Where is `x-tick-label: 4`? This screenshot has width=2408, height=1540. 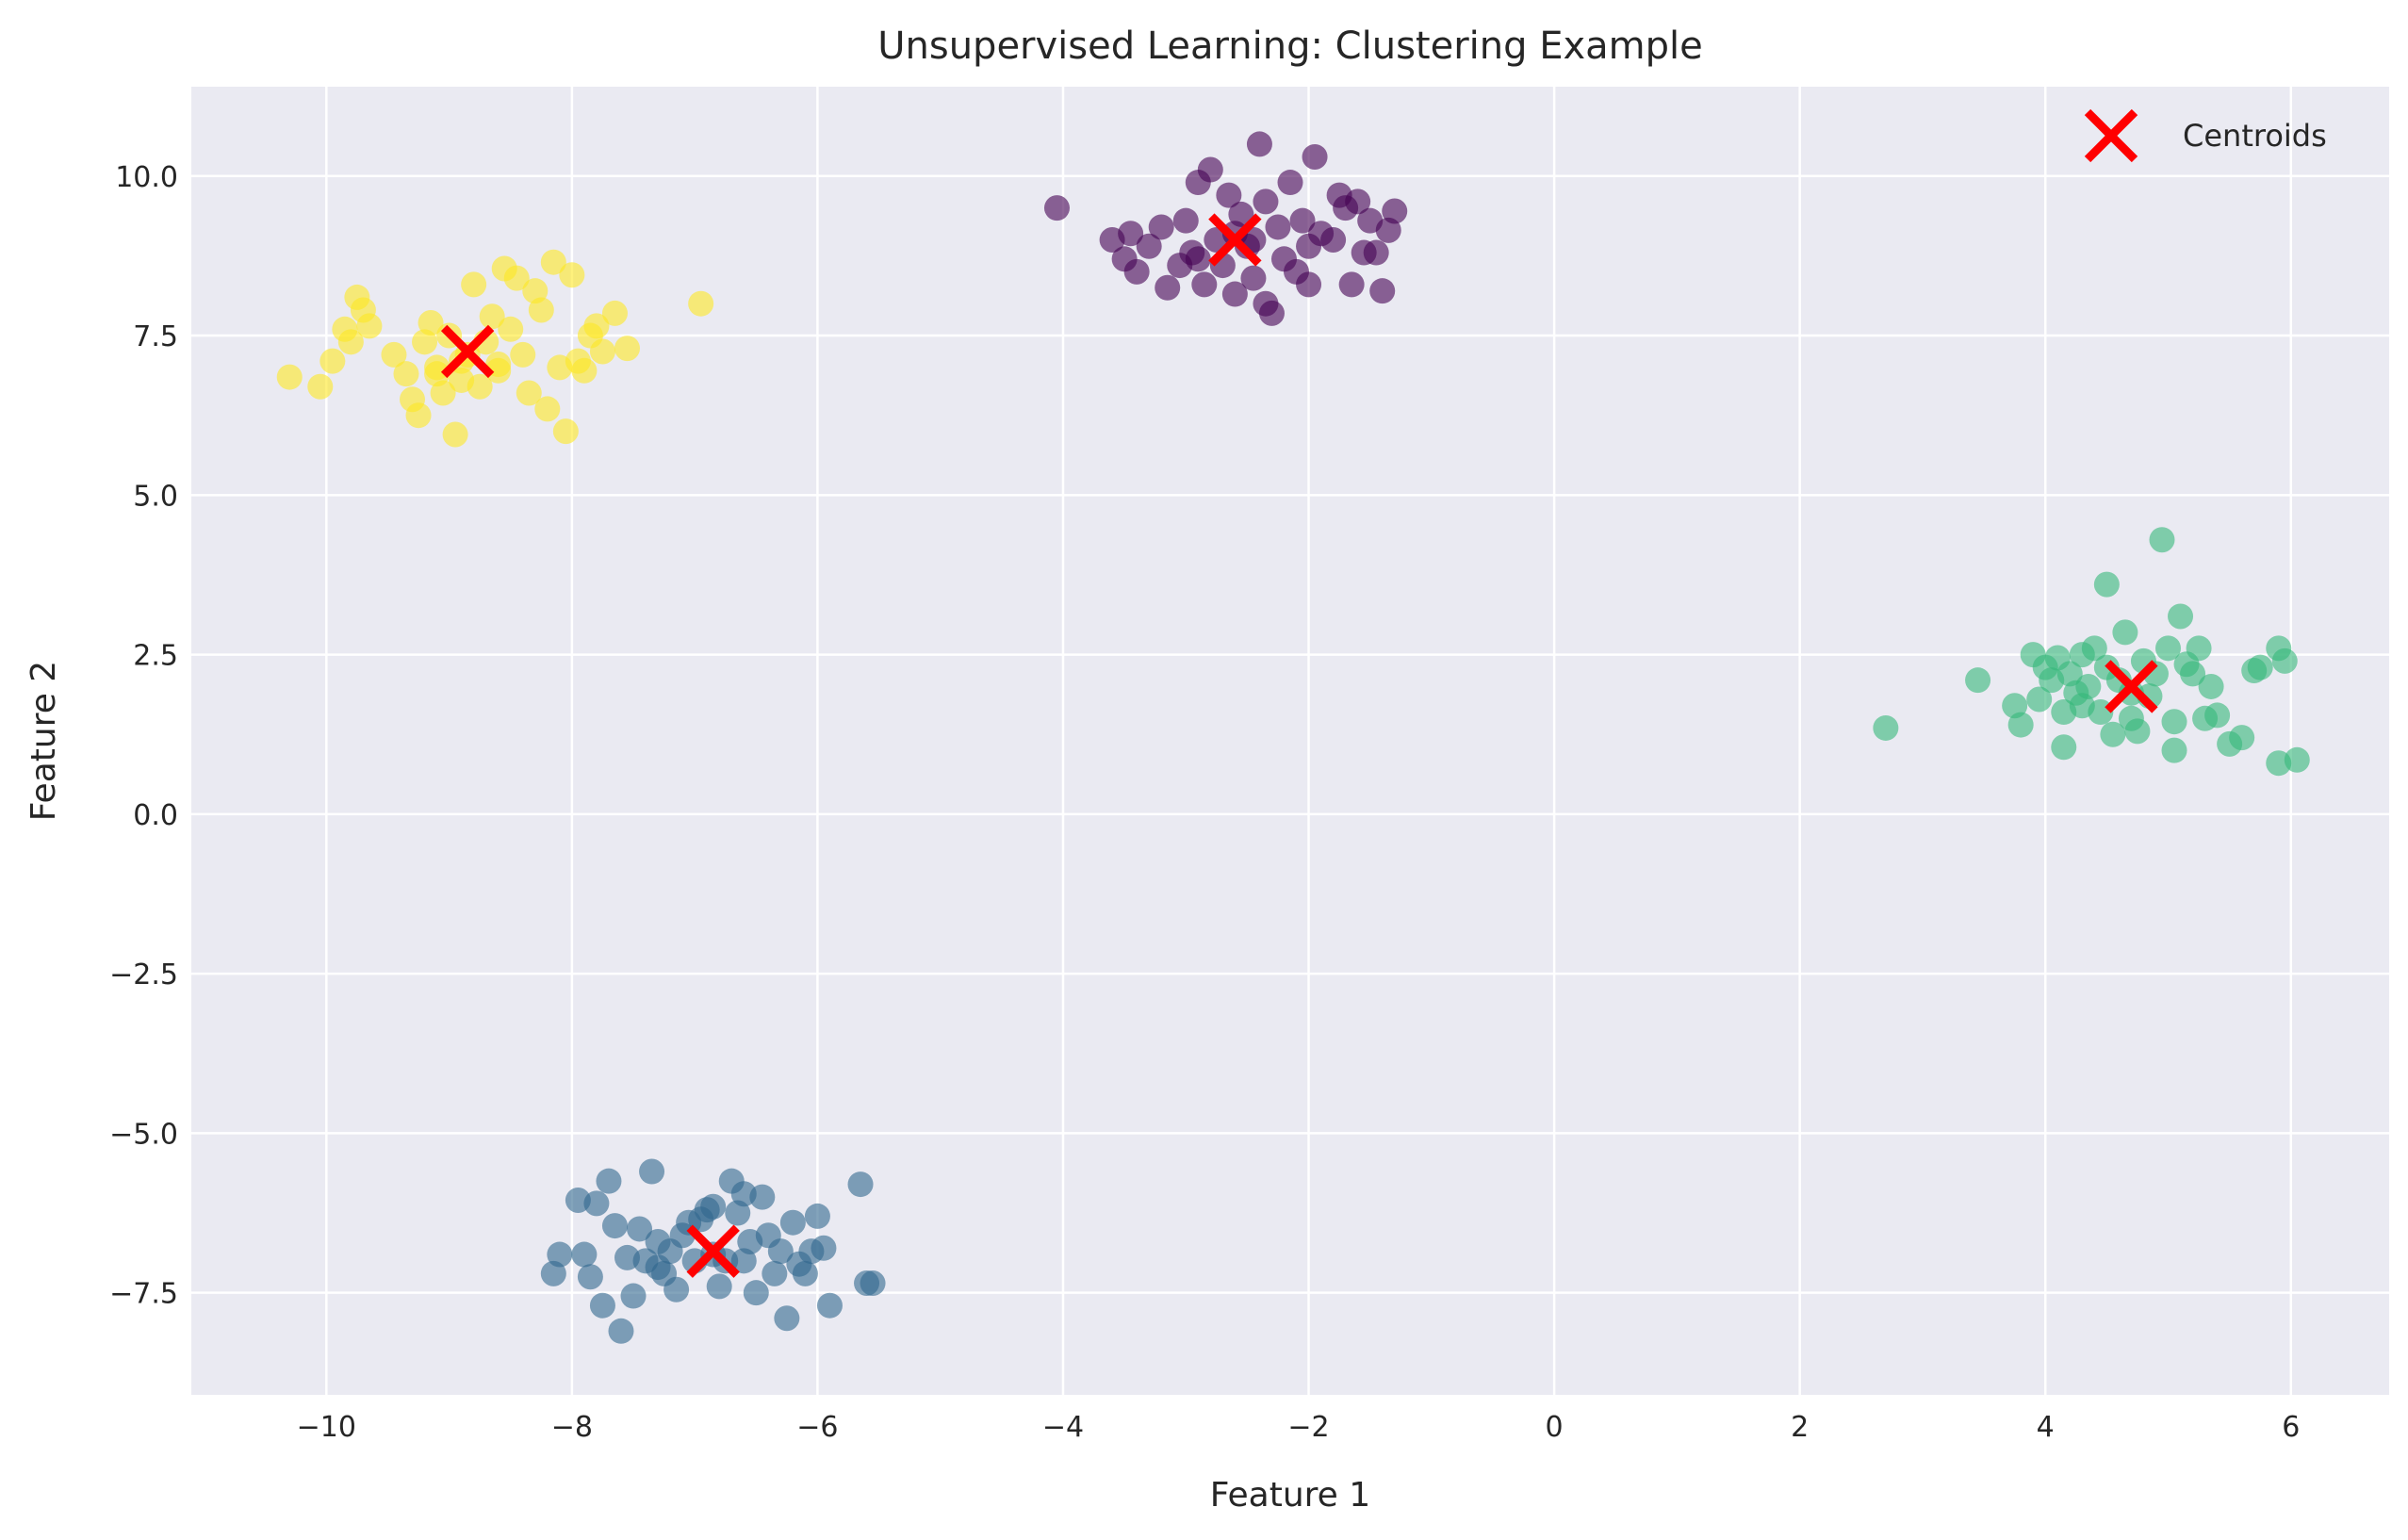 x-tick-label: 4 is located at coordinates (2046, 1427).